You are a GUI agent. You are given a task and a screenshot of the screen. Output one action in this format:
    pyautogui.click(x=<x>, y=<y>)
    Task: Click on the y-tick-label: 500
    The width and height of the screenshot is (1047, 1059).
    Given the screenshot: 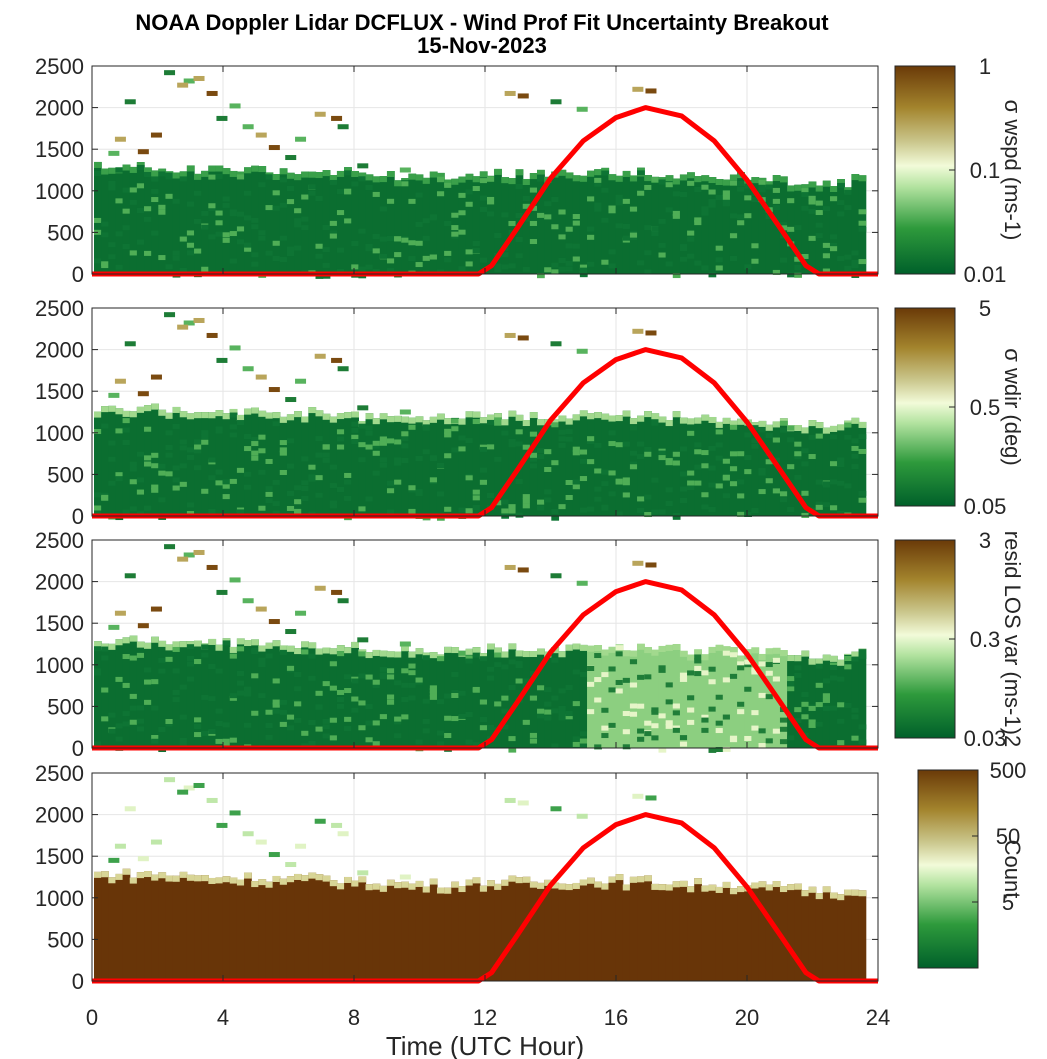 What is the action you would take?
    pyautogui.click(x=65, y=706)
    